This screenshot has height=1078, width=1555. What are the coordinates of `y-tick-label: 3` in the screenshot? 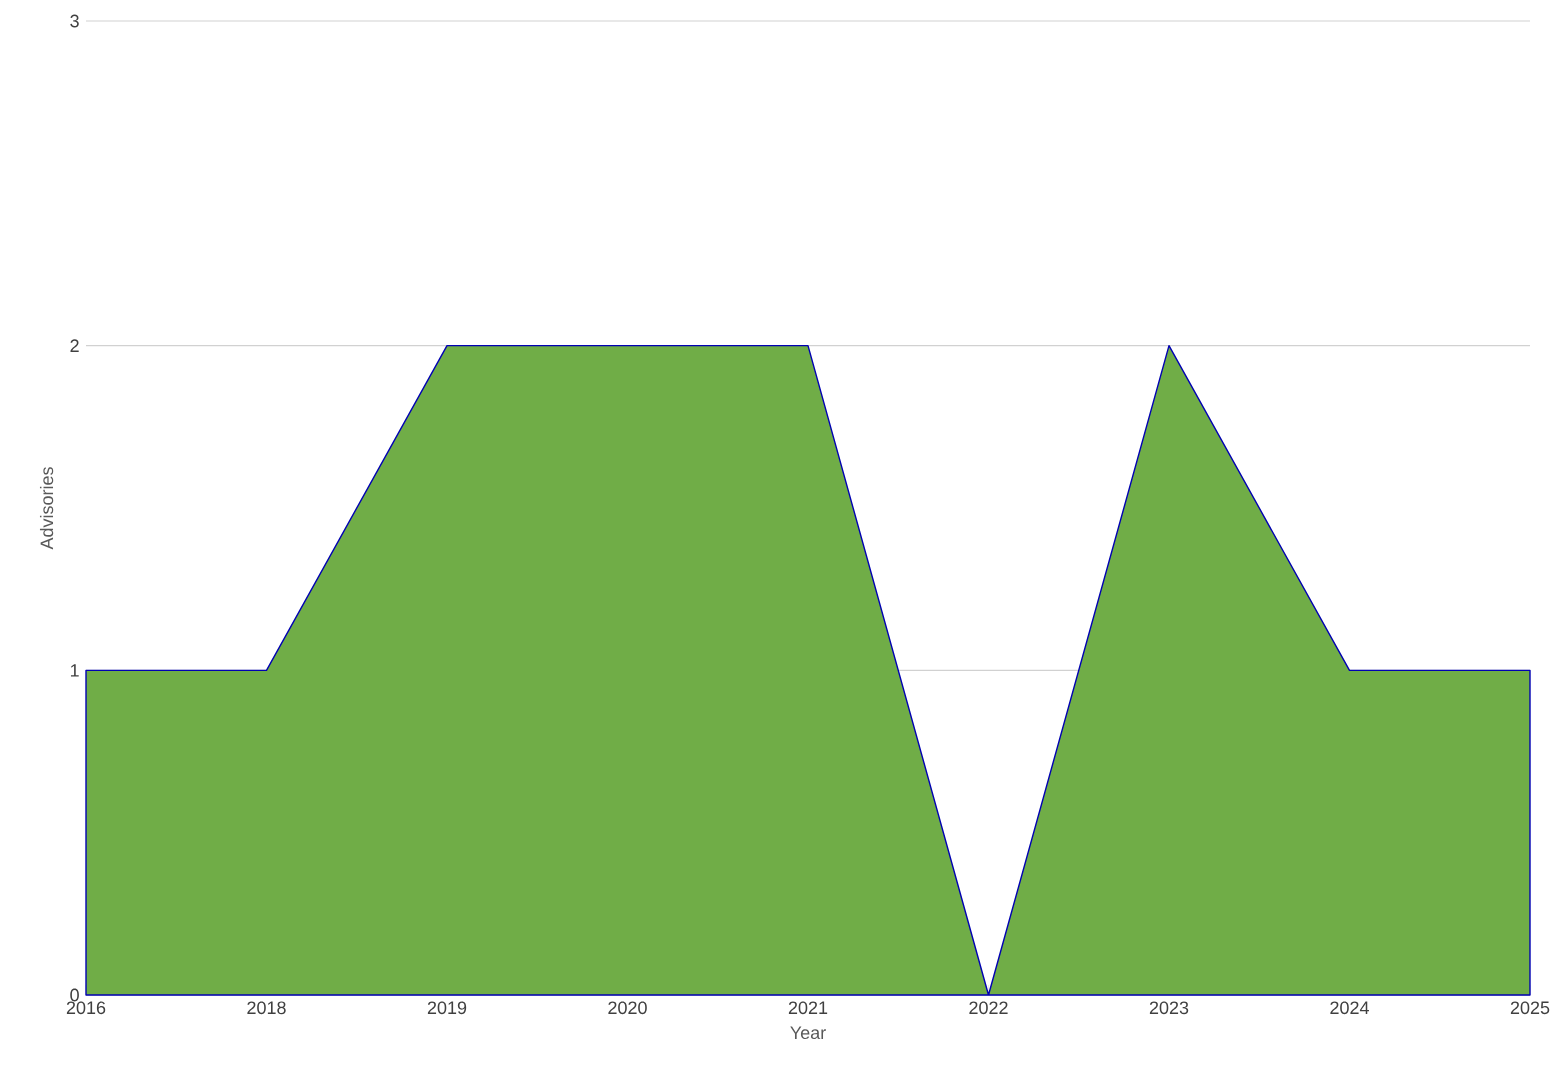 It's located at (74, 21).